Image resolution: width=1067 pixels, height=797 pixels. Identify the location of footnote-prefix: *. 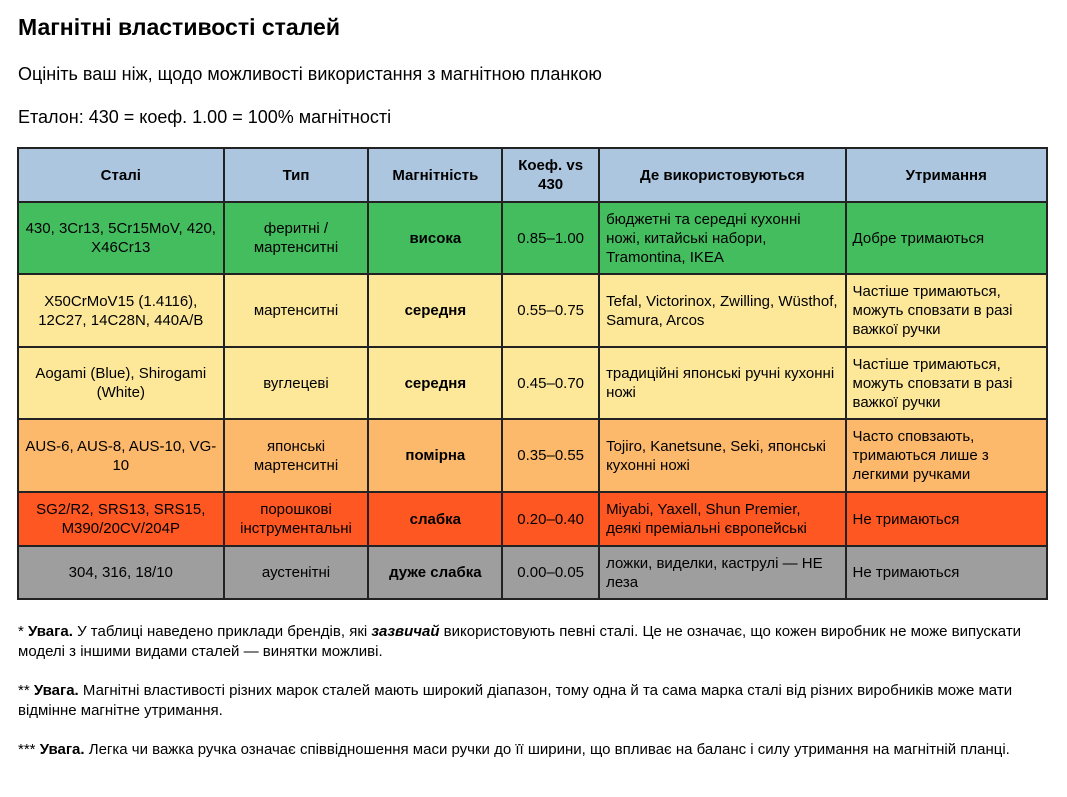
(23, 631).